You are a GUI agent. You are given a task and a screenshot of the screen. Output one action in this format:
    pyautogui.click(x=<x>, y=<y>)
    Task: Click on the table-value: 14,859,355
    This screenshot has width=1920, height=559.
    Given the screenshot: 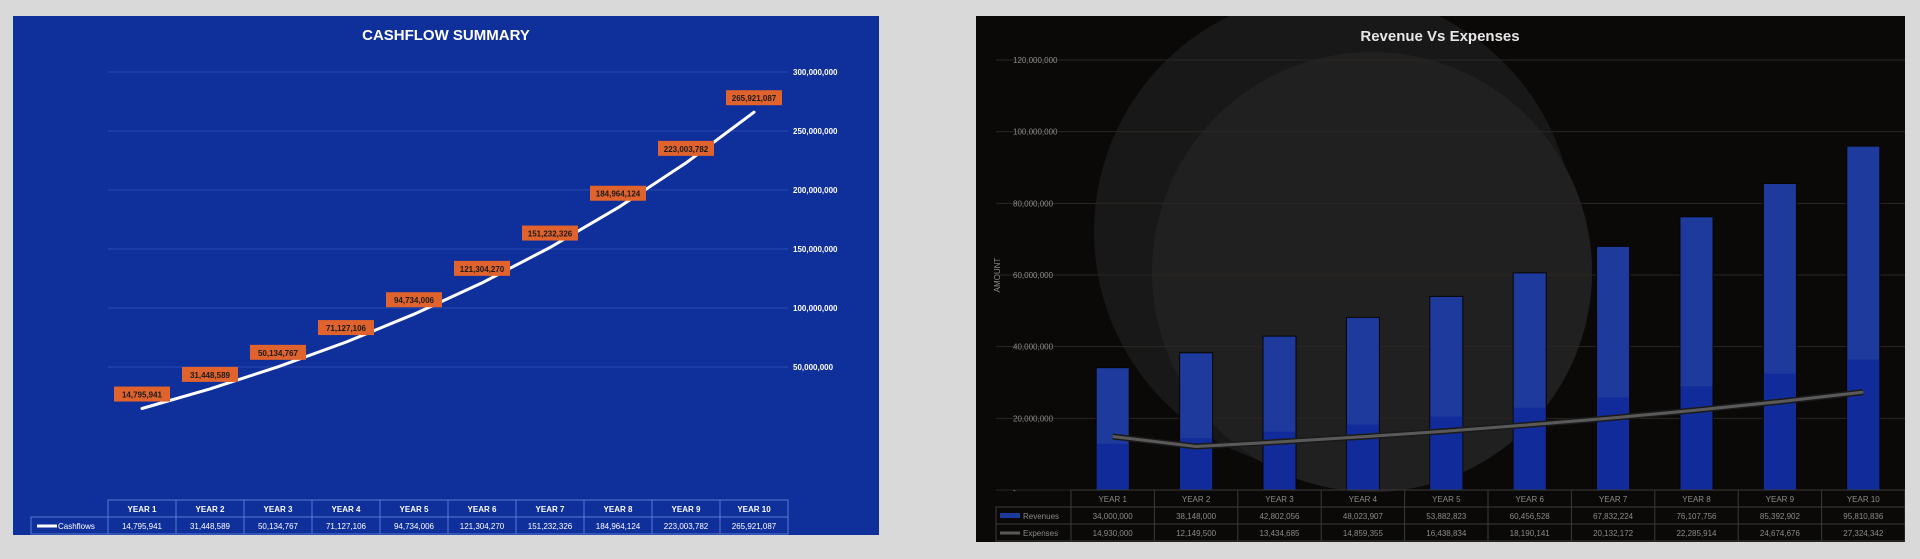 What is the action you would take?
    pyautogui.click(x=1363, y=533)
    